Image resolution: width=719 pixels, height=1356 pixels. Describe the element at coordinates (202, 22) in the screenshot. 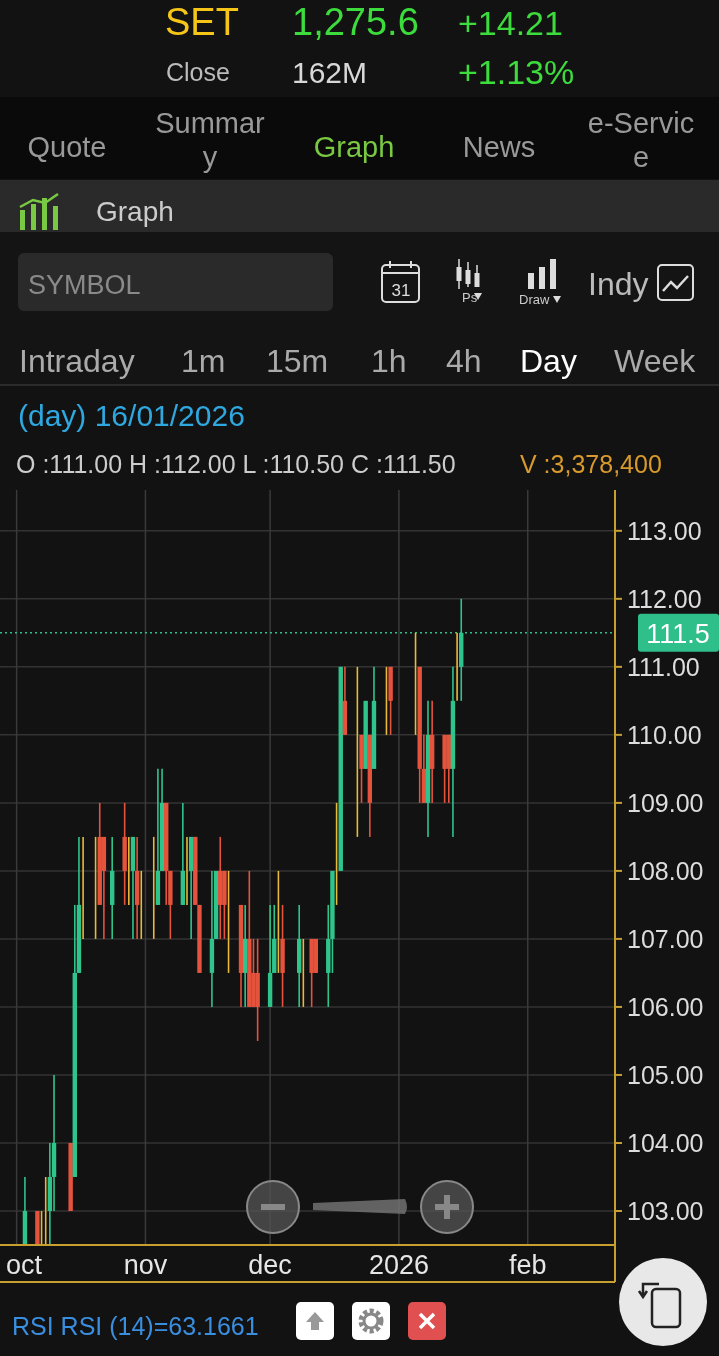

I see `text: SET` at that location.